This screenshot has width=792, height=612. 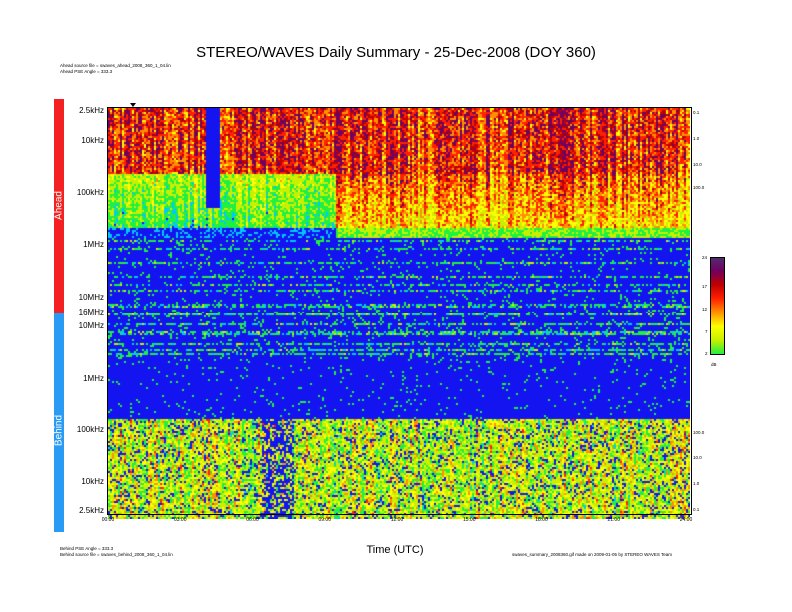 What do you see at coordinates (697, 457) in the screenshot?
I see `behind-right-tick: 10.0` at bounding box center [697, 457].